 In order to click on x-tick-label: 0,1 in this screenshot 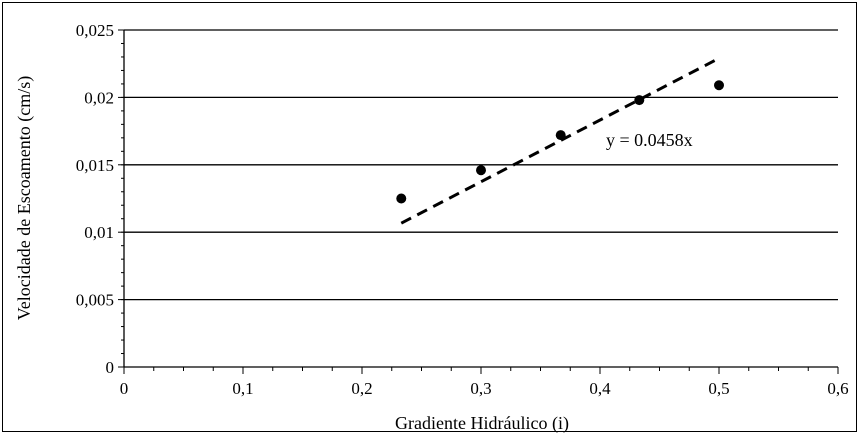, I will do `click(242, 388)`.